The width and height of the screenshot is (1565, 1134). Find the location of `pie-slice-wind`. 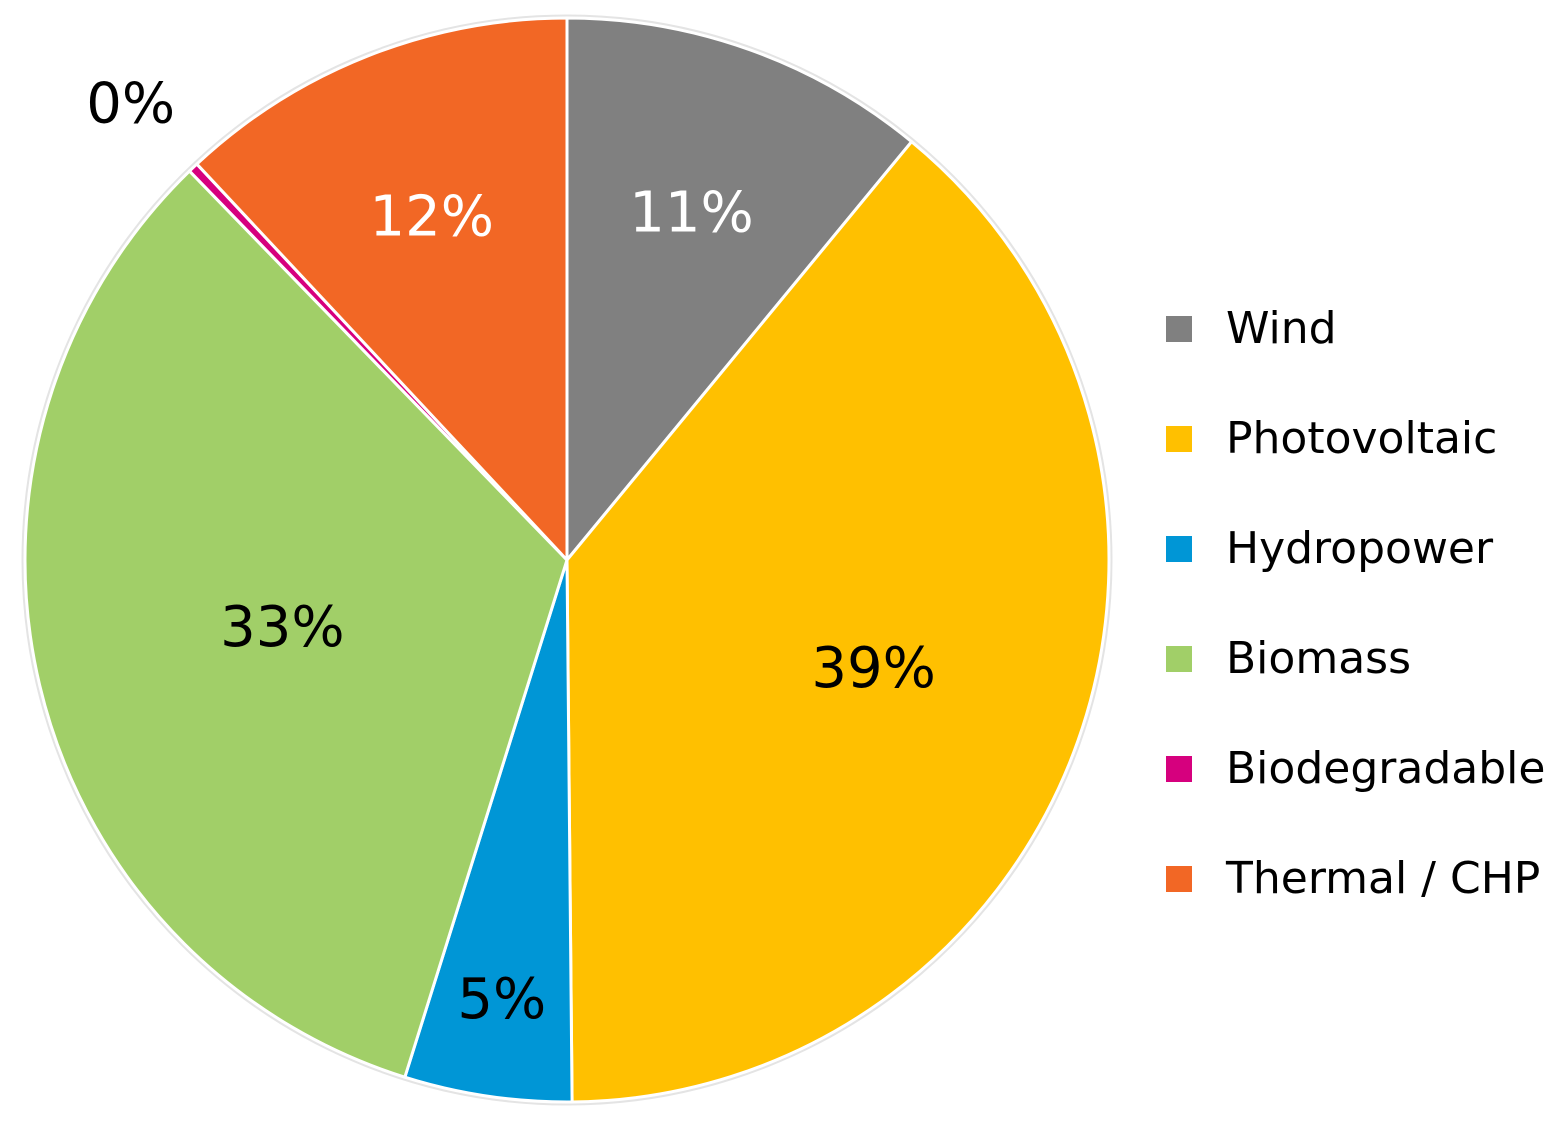

pie-slice-wind is located at coordinates (739, 289).